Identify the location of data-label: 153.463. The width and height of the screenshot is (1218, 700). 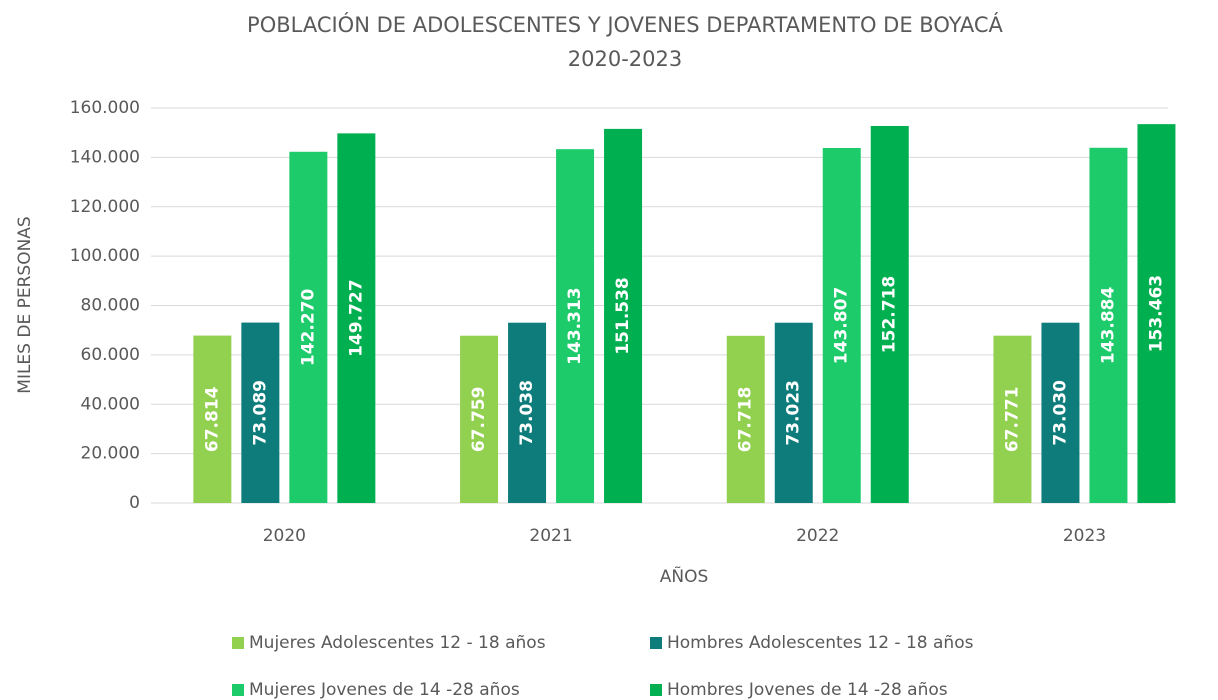
(1156, 313).